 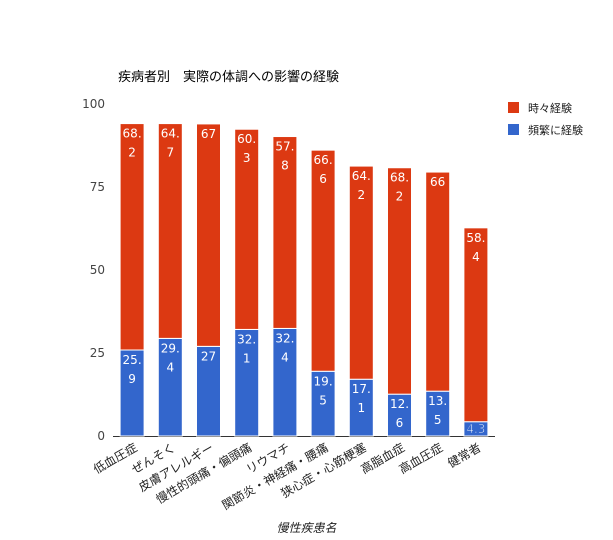 What do you see at coordinates (93, 104) in the screenshot?
I see `y-tick-label: 100` at bounding box center [93, 104].